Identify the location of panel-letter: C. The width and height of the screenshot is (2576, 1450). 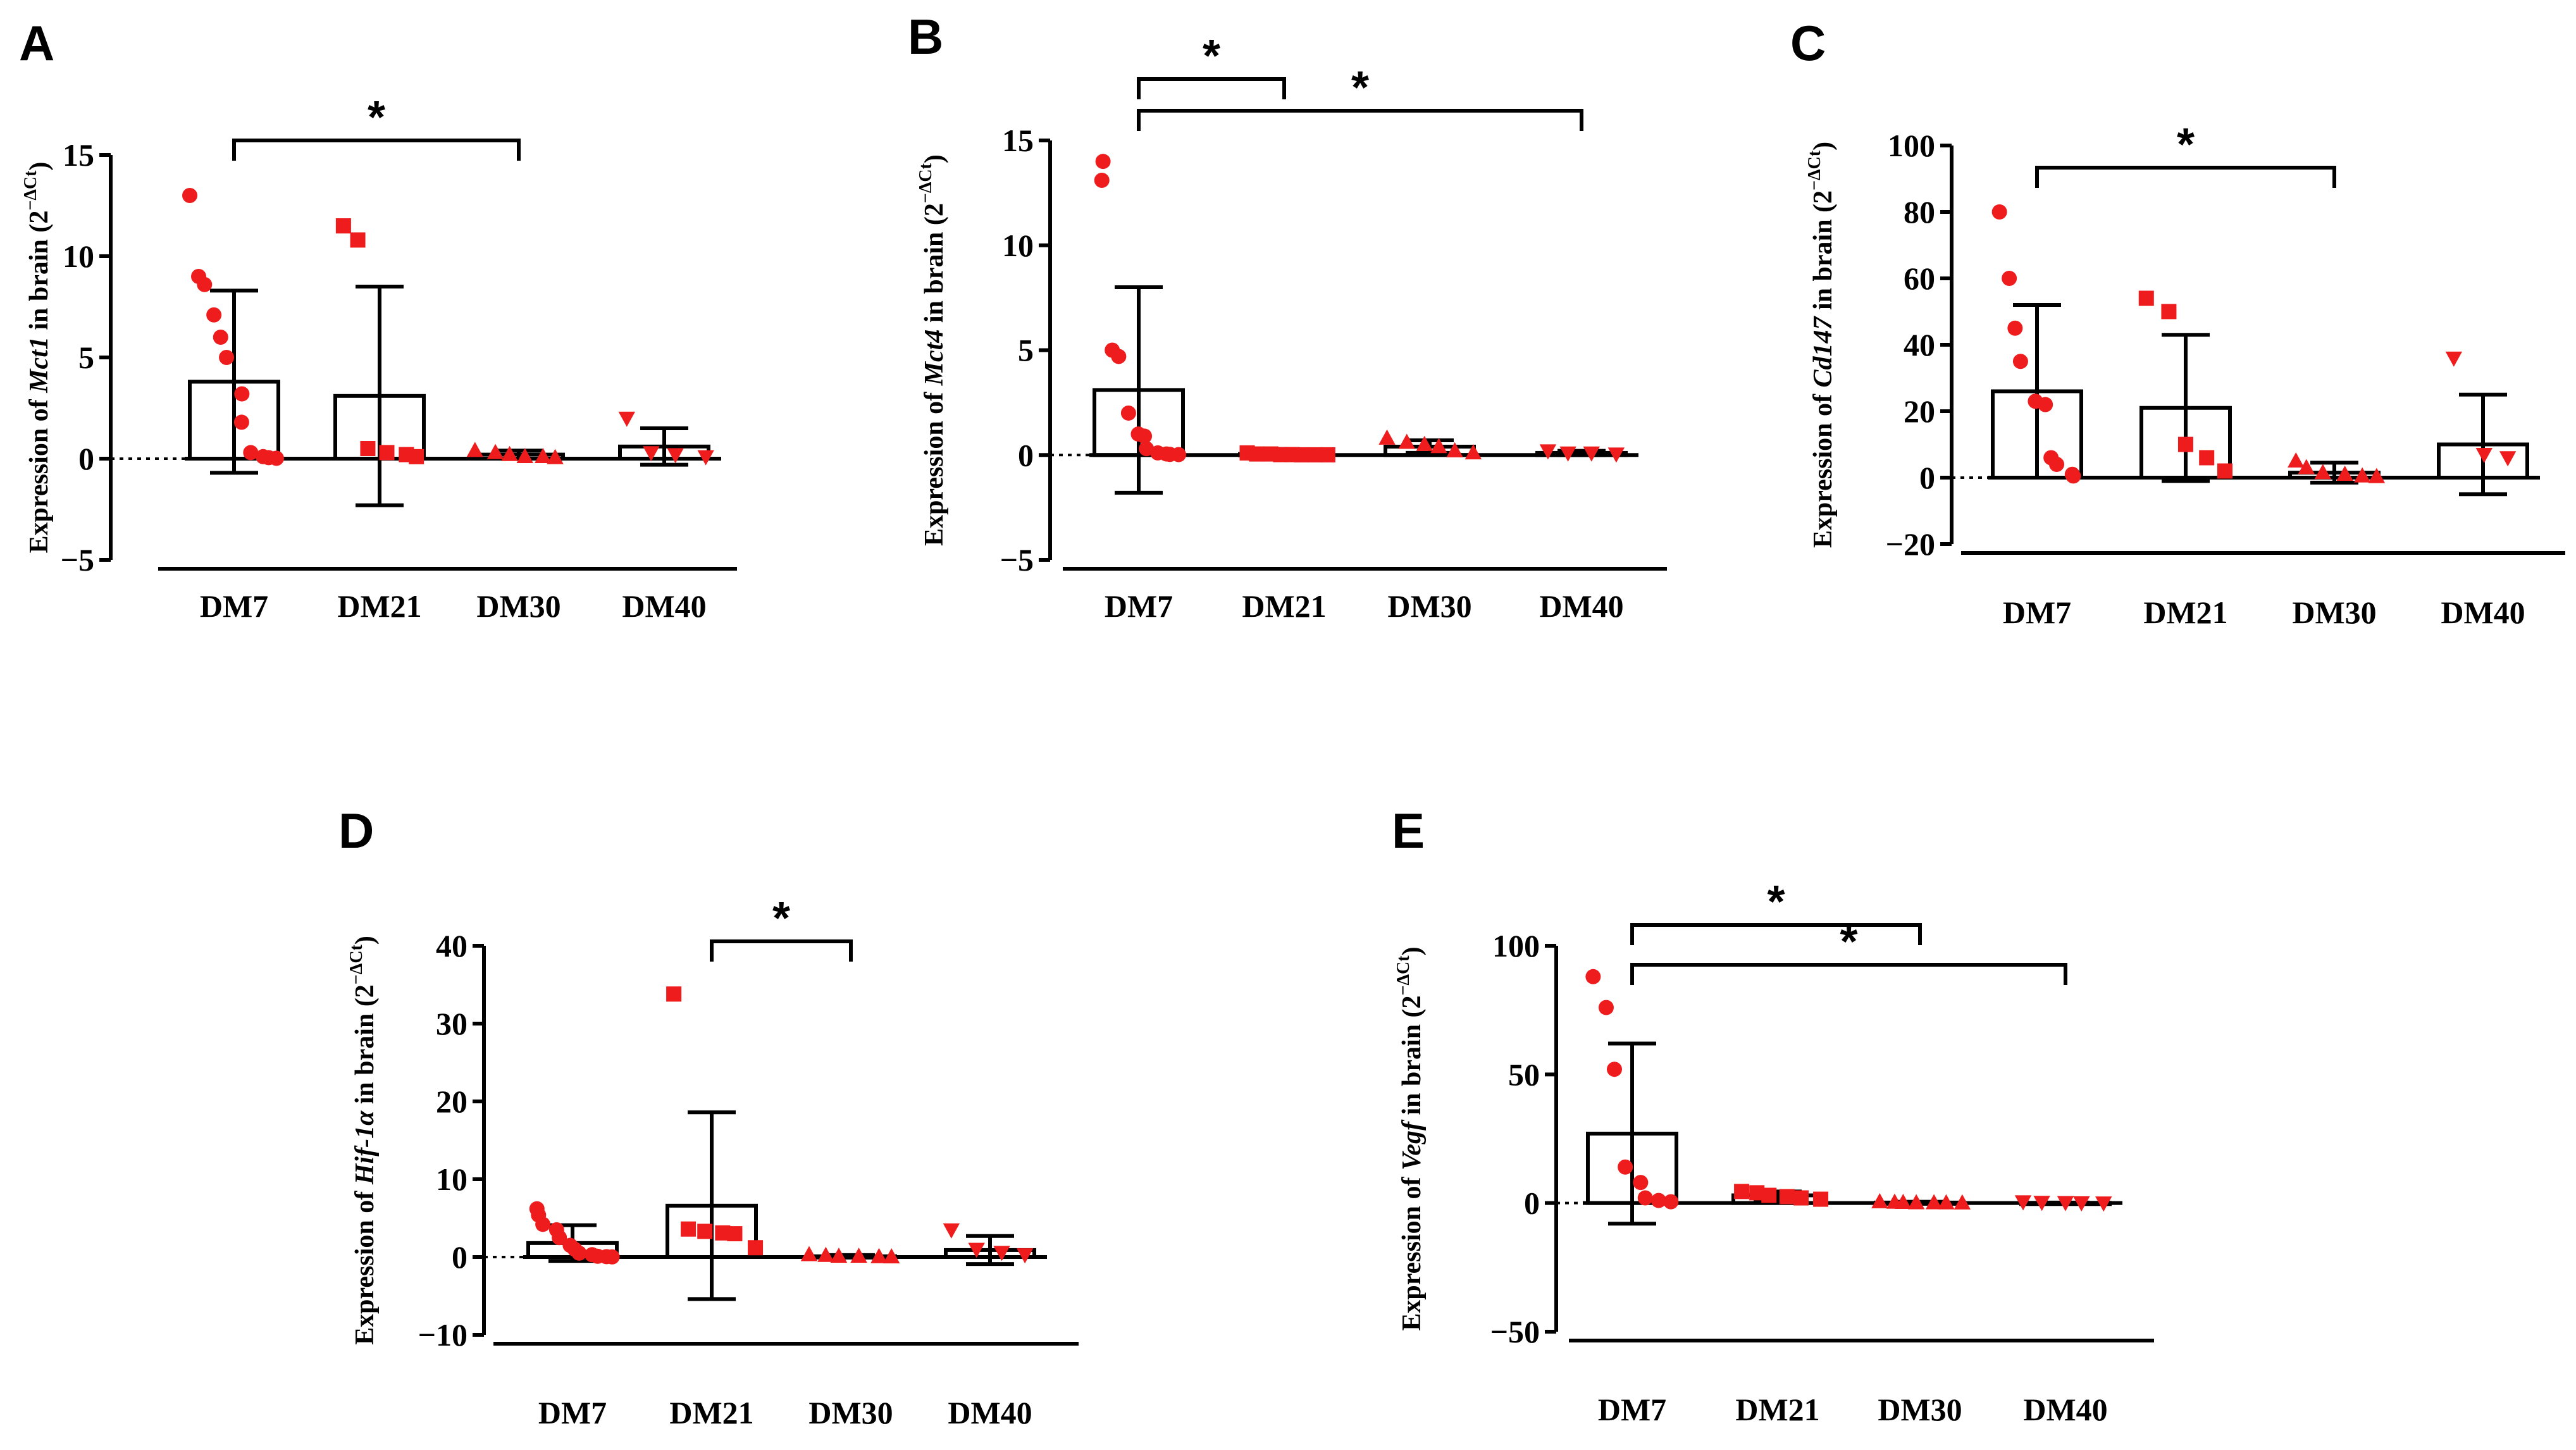
(1808, 43).